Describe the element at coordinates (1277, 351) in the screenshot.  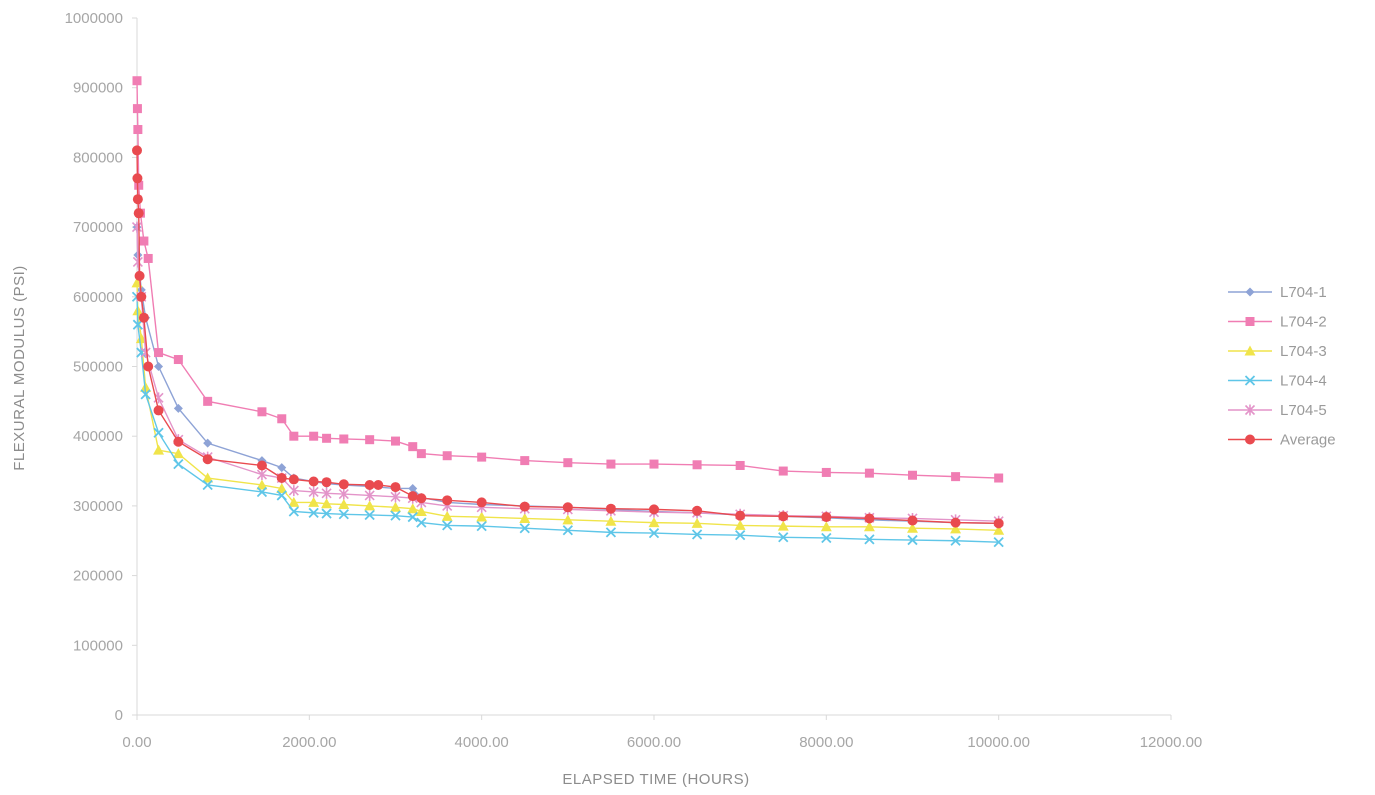
I see `legend-item-l704-3: L704-3` at that location.